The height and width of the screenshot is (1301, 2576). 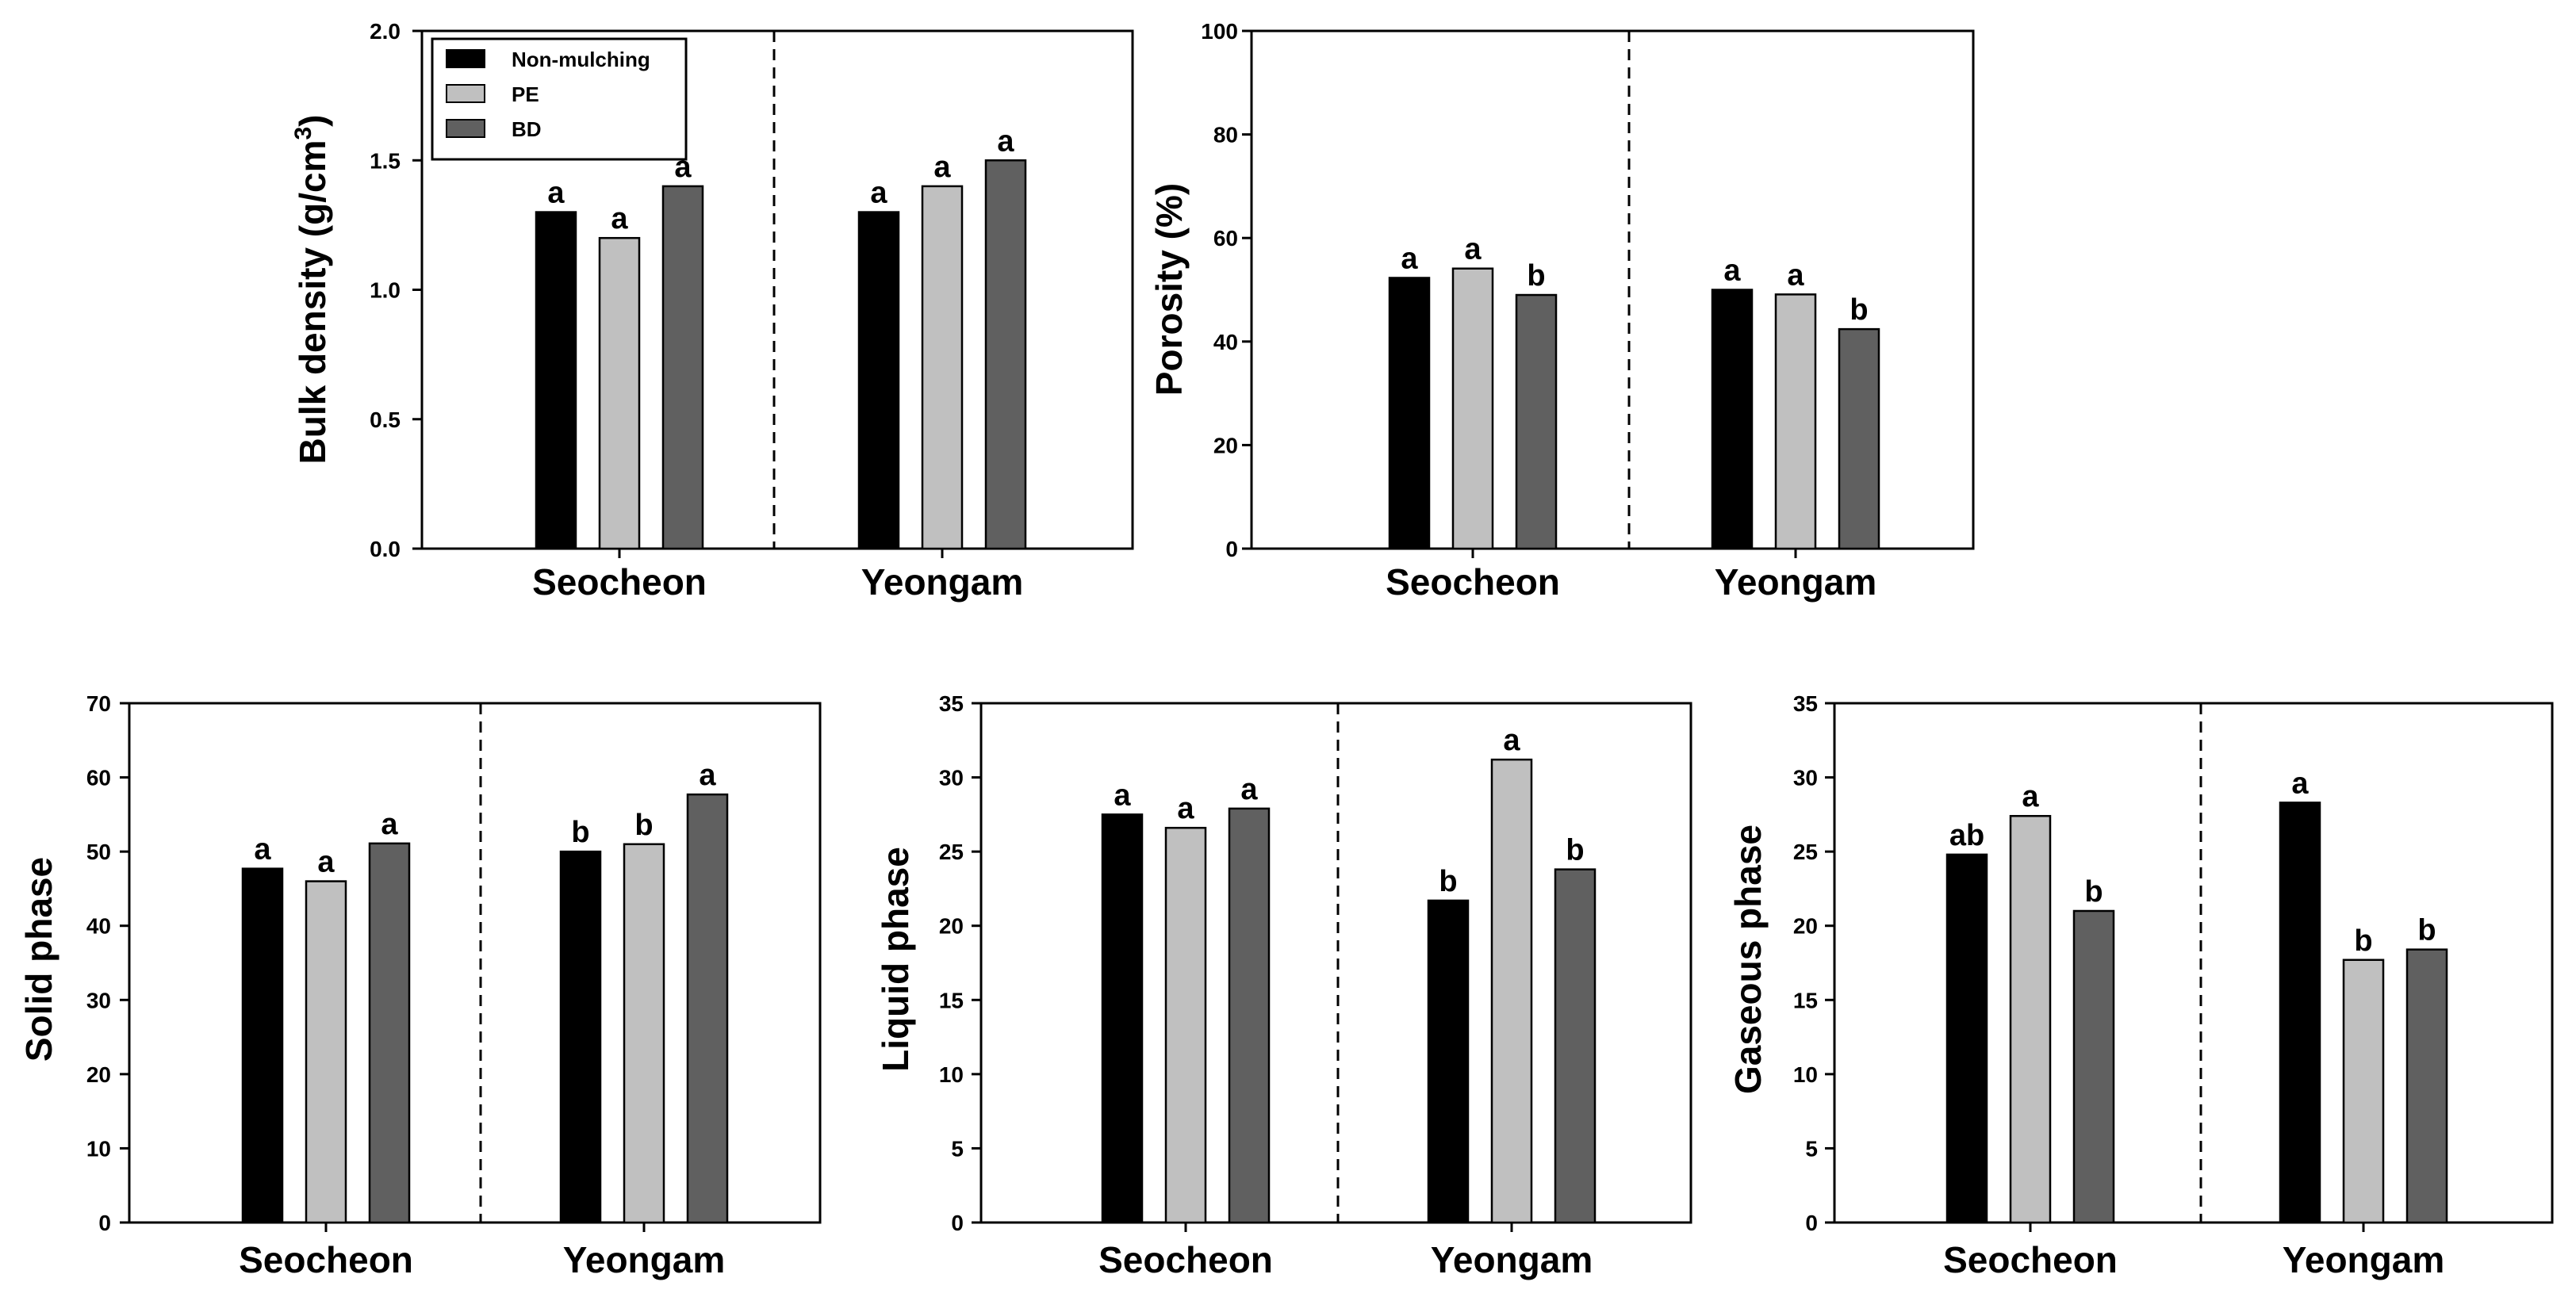 What do you see at coordinates (386, 549) in the screenshot?
I see `y-tick-label: 0.0` at bounding box center [386, 549].